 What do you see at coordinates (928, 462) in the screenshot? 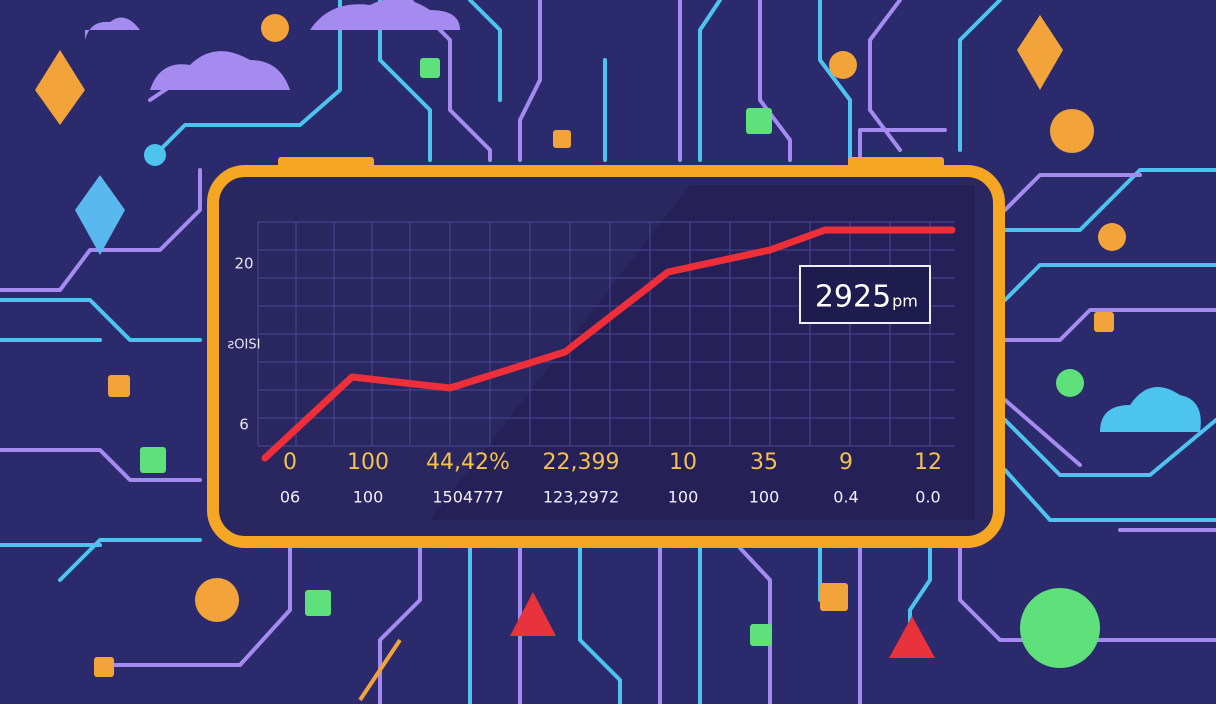
I see `primary-value: 12` at bounding box center [928, 462].